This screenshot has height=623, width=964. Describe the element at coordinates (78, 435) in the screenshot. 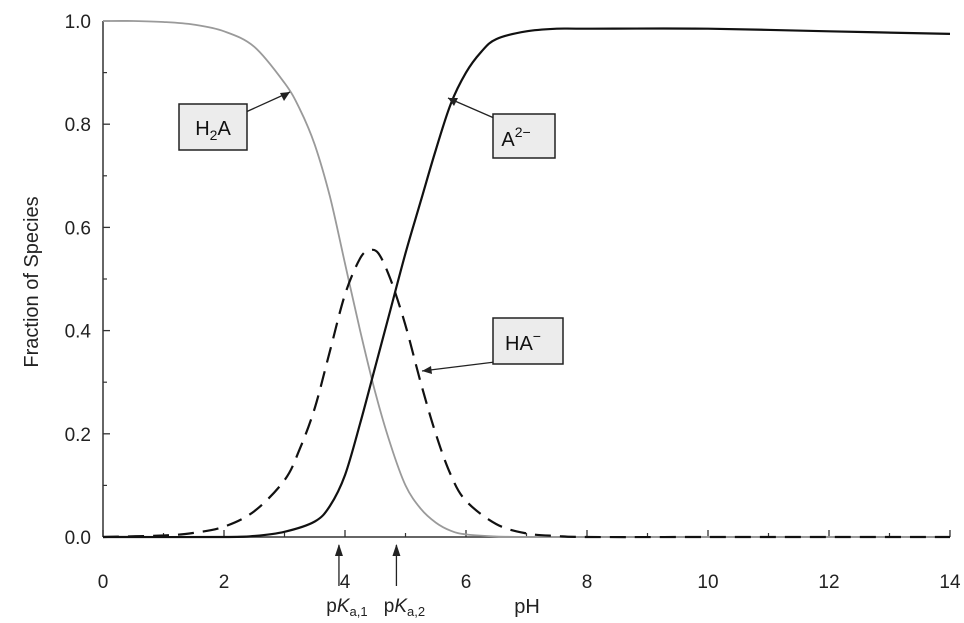

I see `y-tick-label: 0.2` at that location.